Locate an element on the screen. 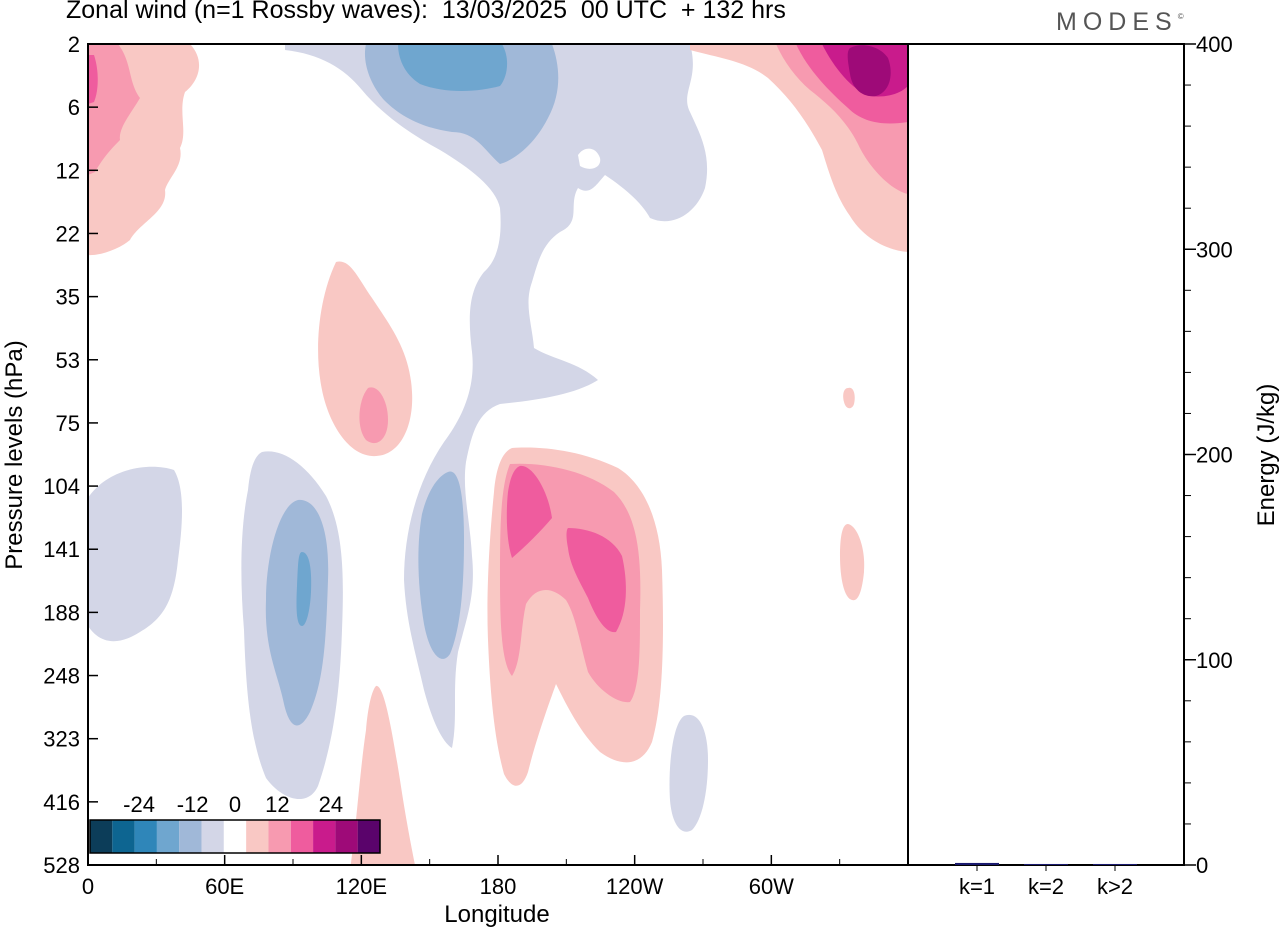 The image size is (1280, 930). contour-hole-top is located at coordinates (589, 158).